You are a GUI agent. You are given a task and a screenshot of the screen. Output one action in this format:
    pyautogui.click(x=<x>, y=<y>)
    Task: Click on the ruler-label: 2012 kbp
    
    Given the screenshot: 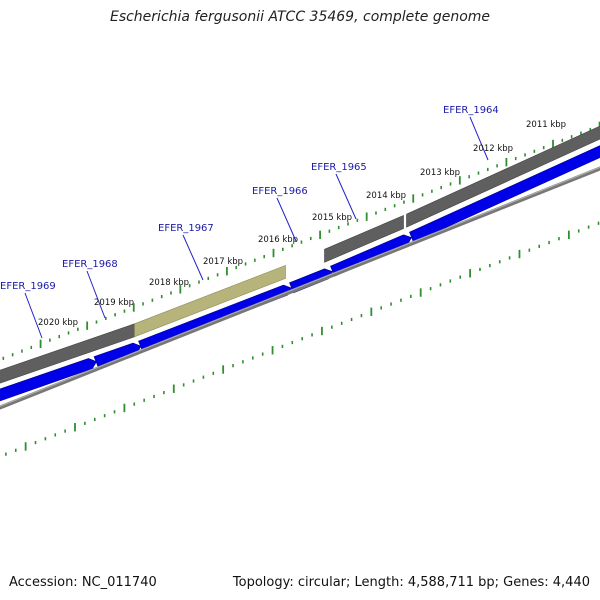 What is the action you would take?
    pyautogui.click(x=493, y=149)
    